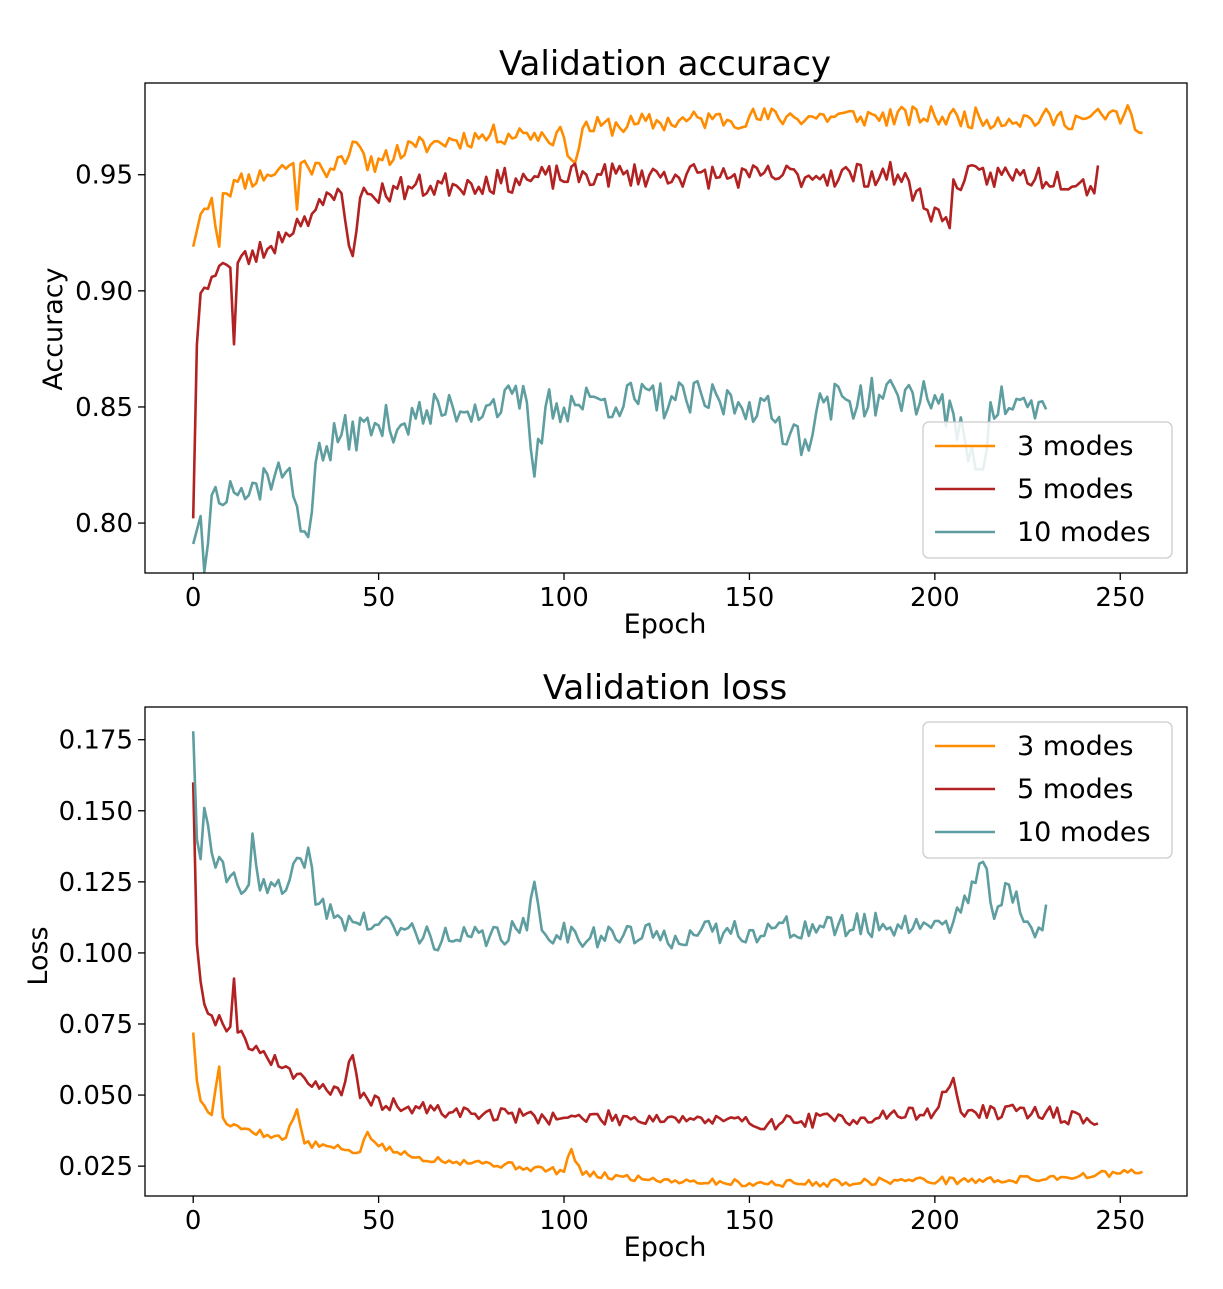  What do you see at coordinates (1120, 1221) in the screenshot?
I see `loss-x-tick-label: 250` at bounding box center [1120, 1221].